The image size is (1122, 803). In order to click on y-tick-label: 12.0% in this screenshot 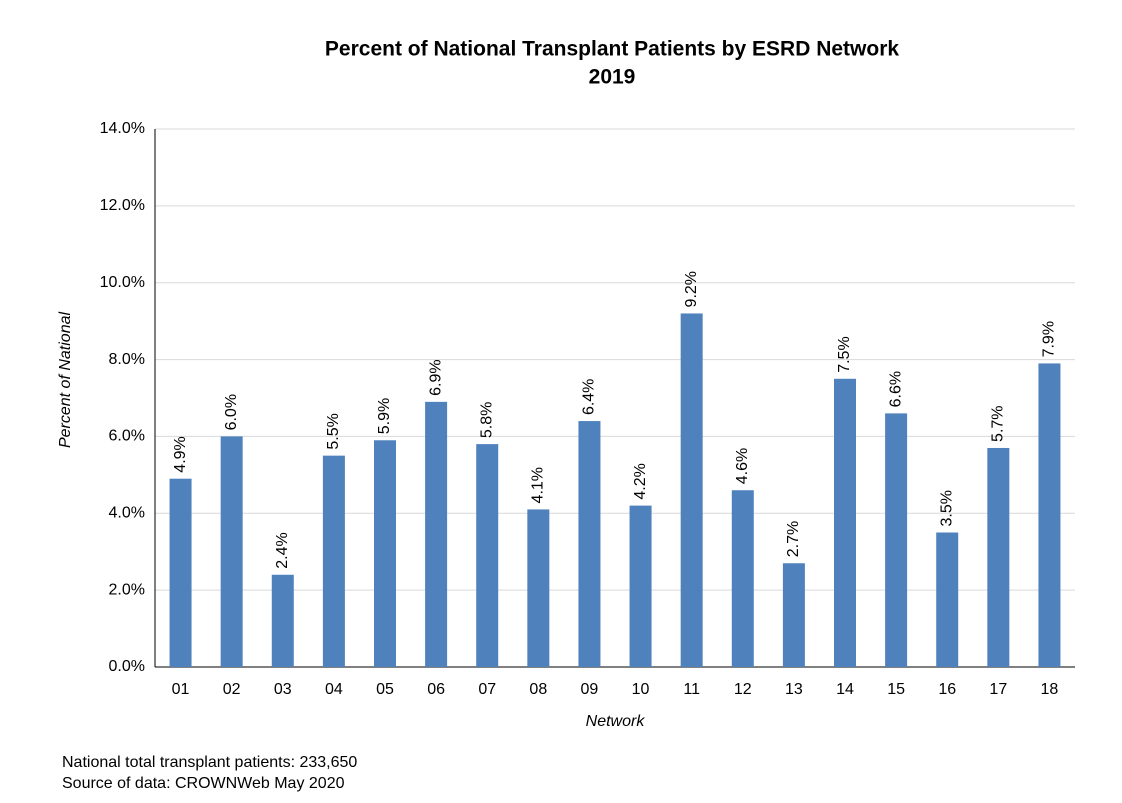, I will do `click(122, 205)`.